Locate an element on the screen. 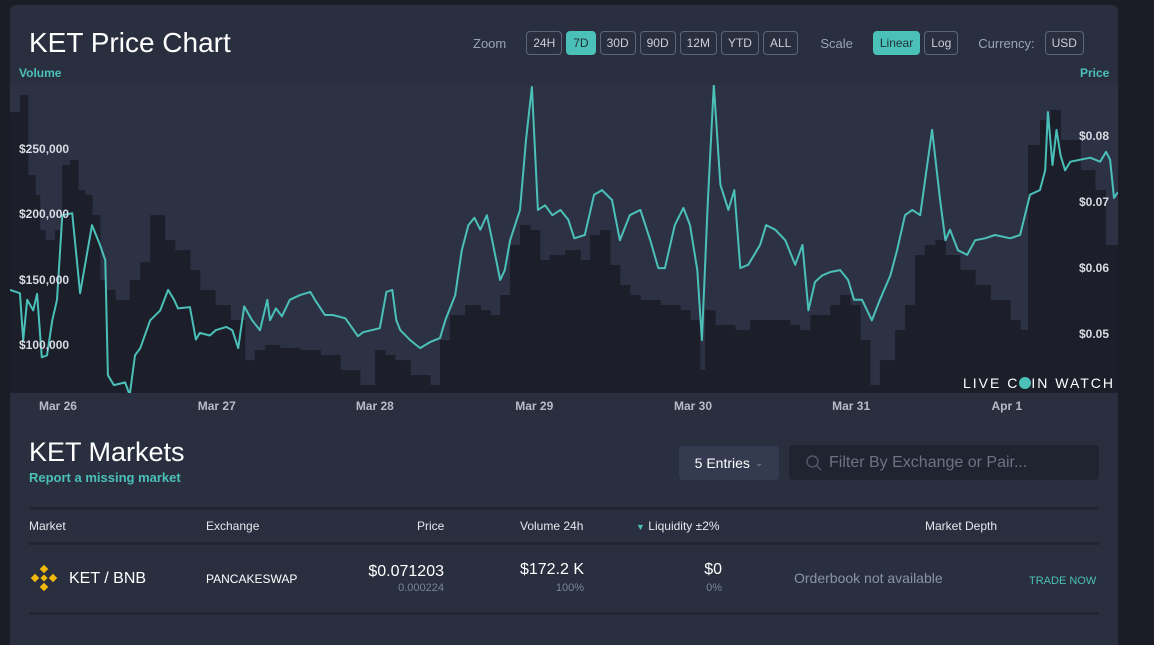  volume-tick-label: $200,000 is located at coordinates (44, 214).